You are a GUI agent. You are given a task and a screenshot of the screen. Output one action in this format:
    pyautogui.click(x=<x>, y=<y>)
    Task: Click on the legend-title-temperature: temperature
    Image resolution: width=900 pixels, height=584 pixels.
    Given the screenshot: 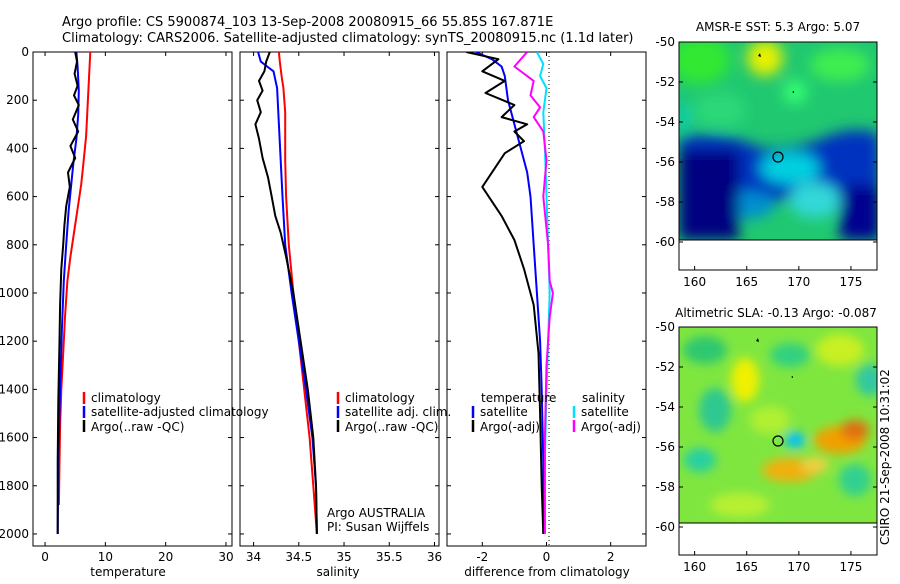 What is the action you would take?
    pyautogui.click(x=518, y=398)
    